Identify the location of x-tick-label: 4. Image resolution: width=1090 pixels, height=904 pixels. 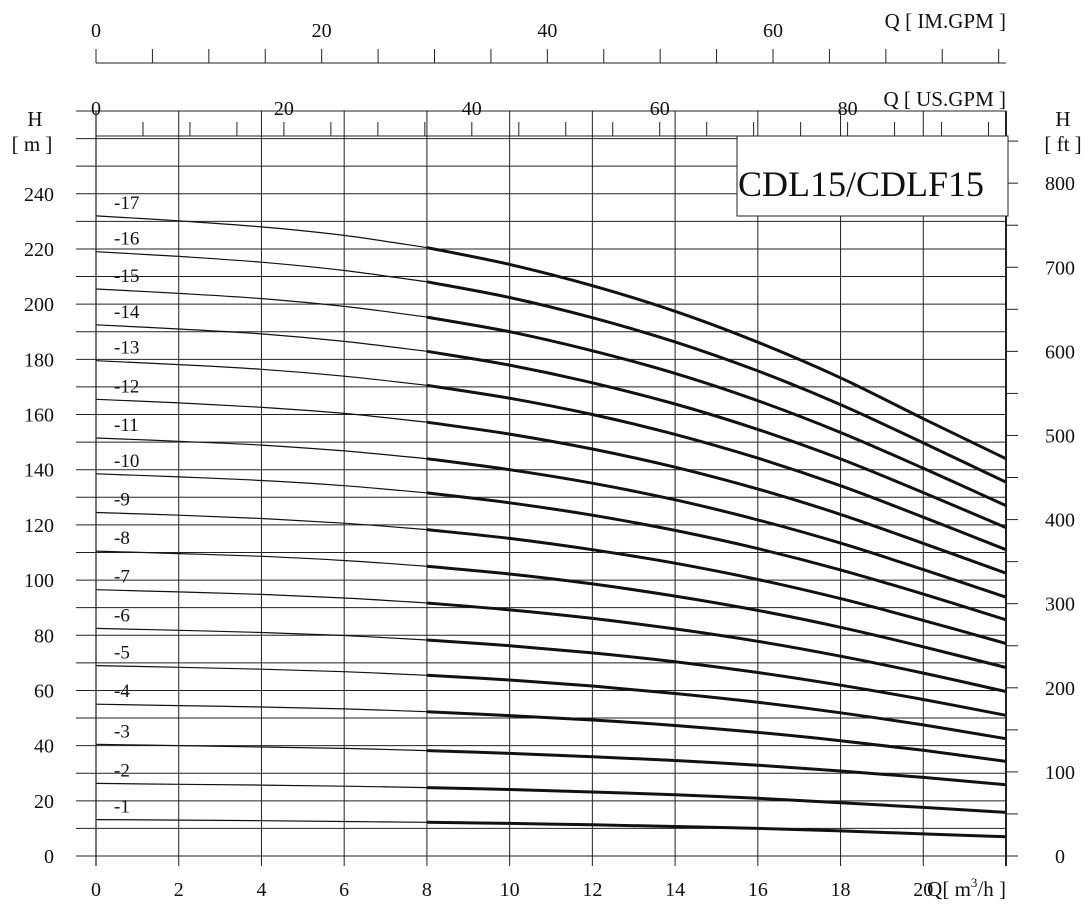
(261, 890).